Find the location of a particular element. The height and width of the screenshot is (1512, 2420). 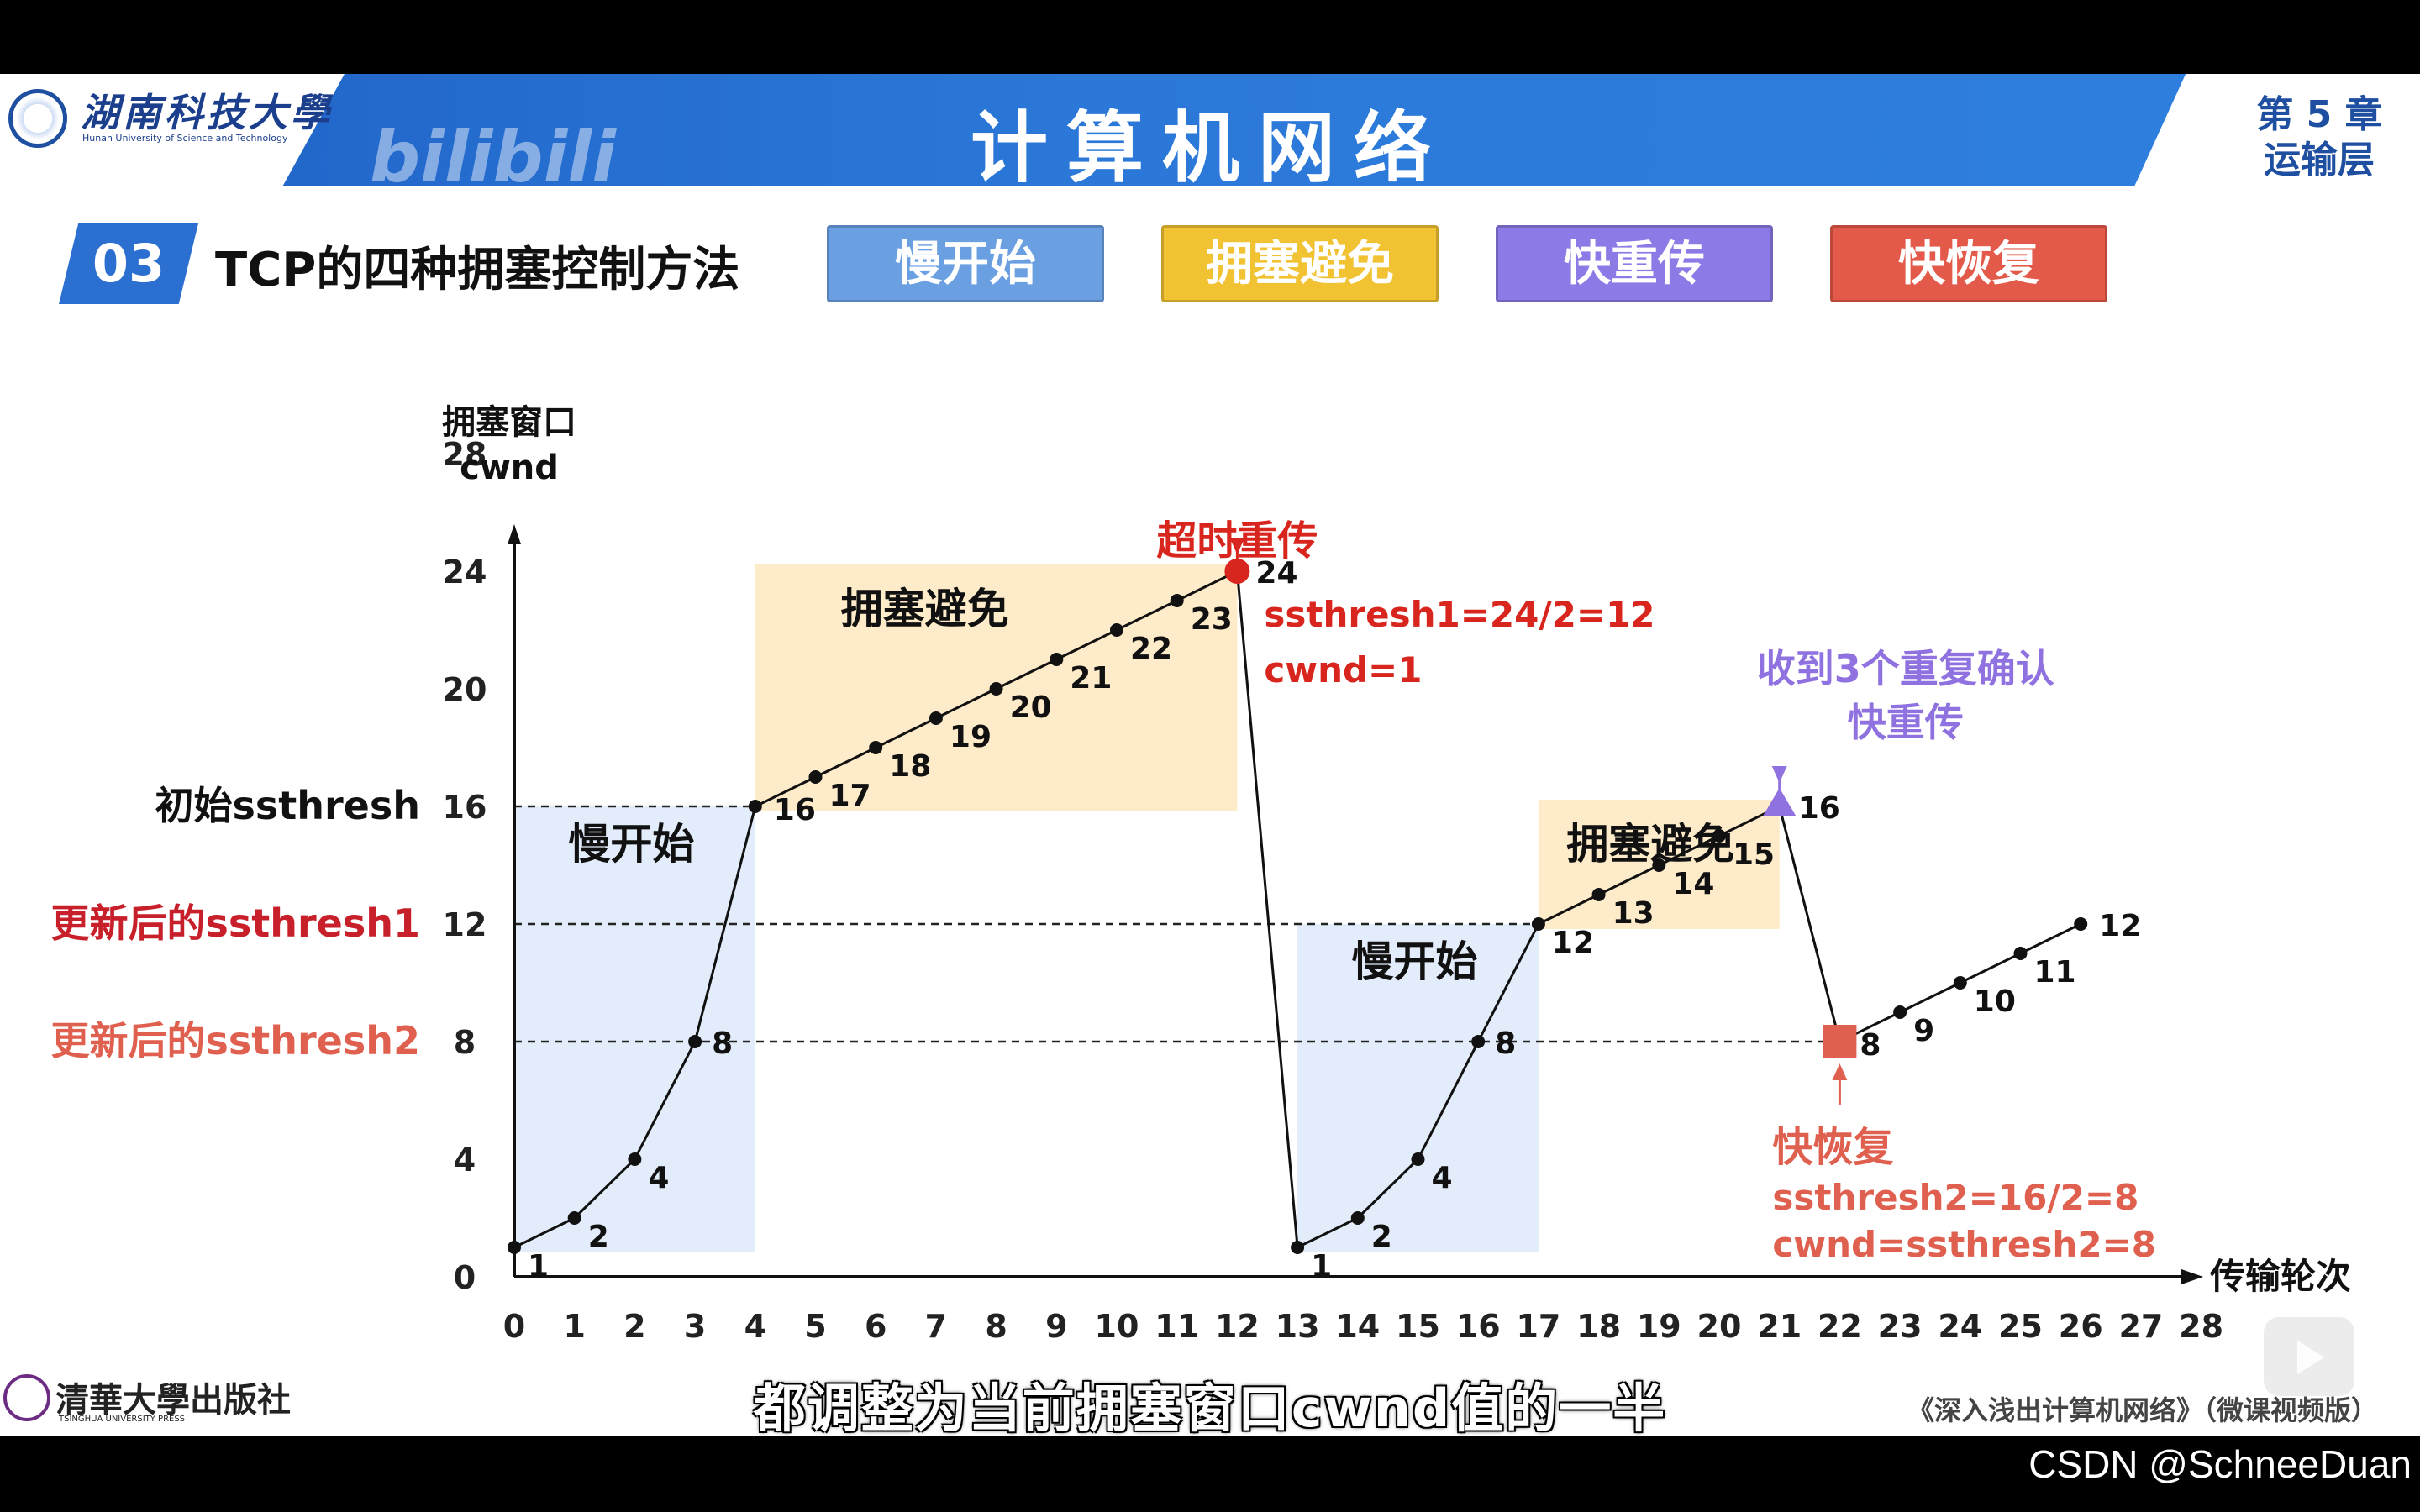

data-label: 23 is located at coordinates (1212, 619).